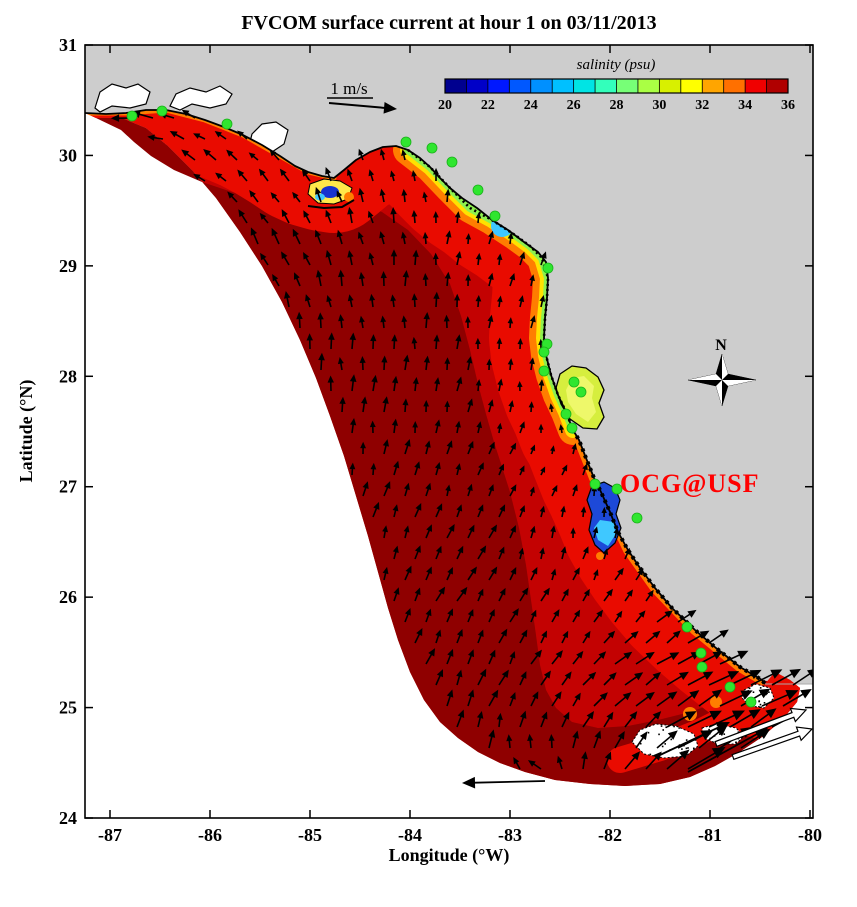  Describe the element at coordinates (610, 835) in the screenshot. I see `x-tick-label: -82` at that location.